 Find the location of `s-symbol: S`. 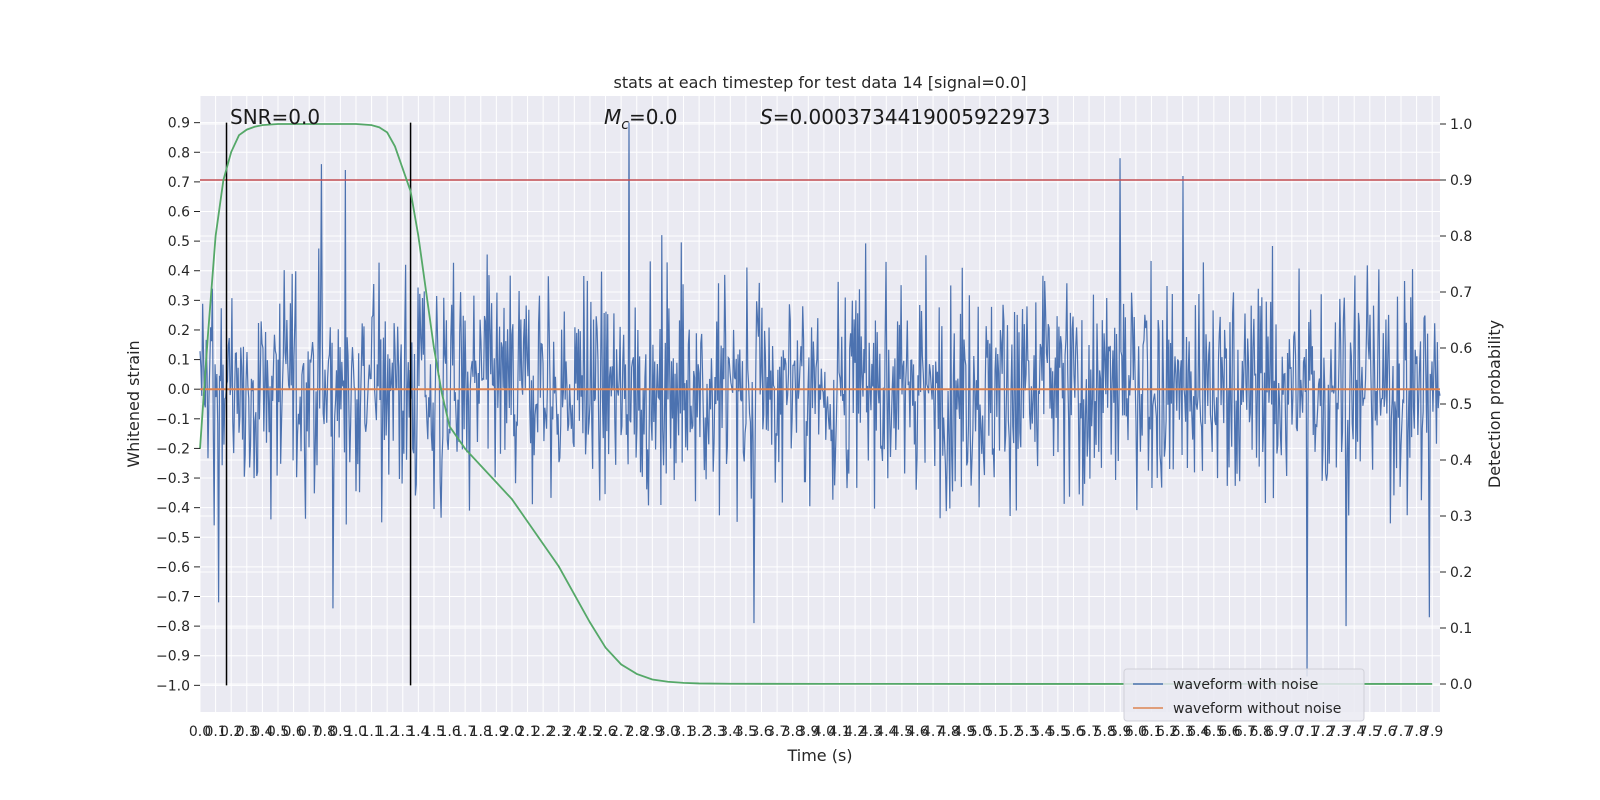

s-symbol: S is located at coordinates (766, 117).